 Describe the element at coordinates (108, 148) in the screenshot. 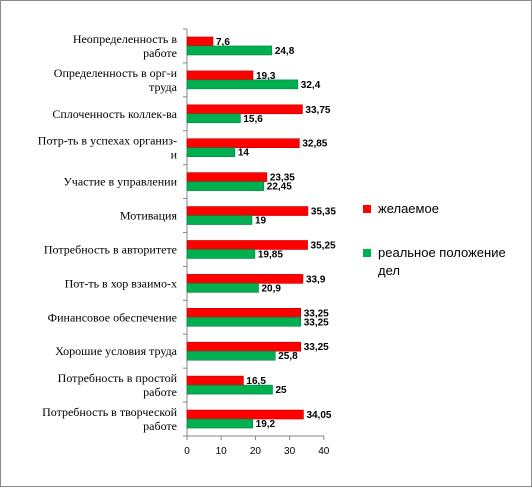

I see `category-label: Потр-ть в успехах организ-и` at that location.